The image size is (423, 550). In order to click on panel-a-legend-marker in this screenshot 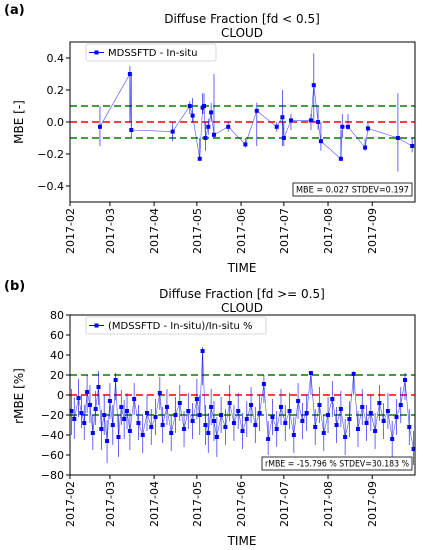, I will do `click(96, 52)`.